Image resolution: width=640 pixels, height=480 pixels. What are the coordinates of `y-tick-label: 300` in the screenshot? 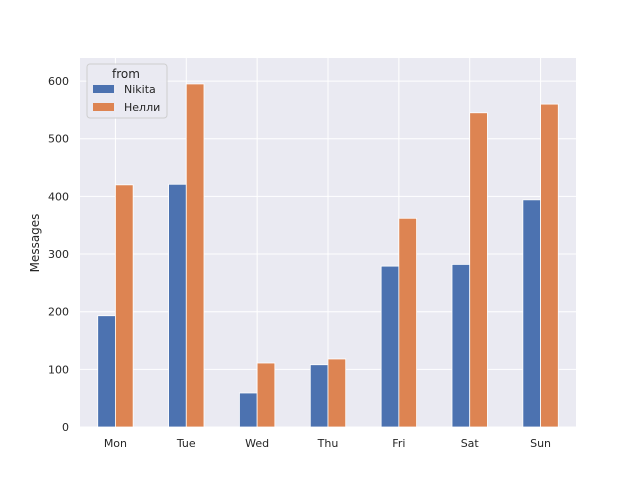 It's located at (58, 254).